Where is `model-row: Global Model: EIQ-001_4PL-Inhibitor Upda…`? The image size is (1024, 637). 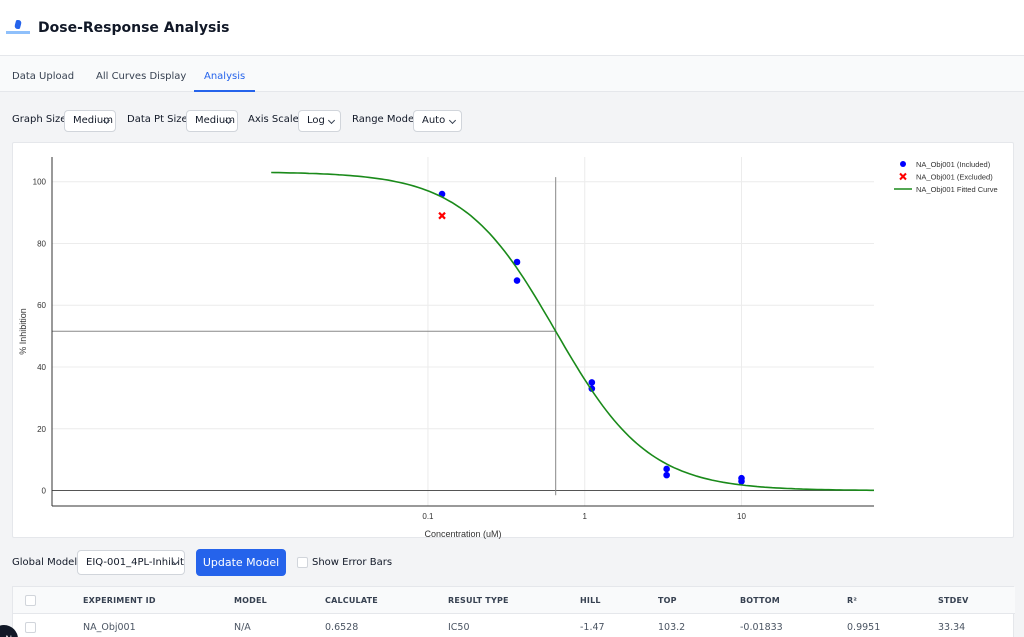
model-row: Global Model: EIQ-001_4PL-Inhibitor Upda… is located at coordinates (512, 562).